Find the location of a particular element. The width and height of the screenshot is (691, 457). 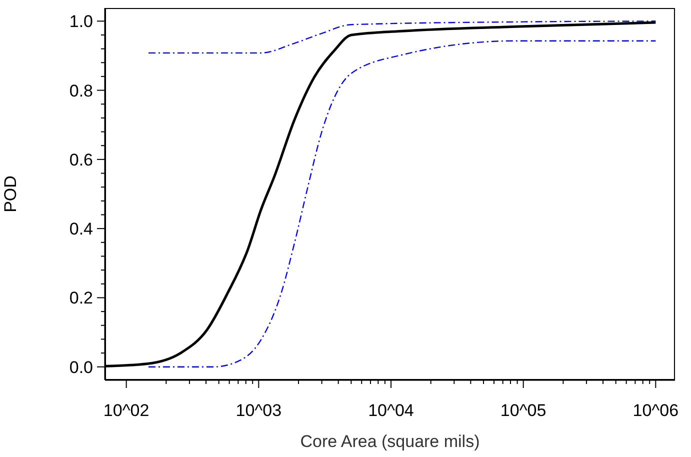

y-tick-label: 0.2 is located at coordinates (81, 298).